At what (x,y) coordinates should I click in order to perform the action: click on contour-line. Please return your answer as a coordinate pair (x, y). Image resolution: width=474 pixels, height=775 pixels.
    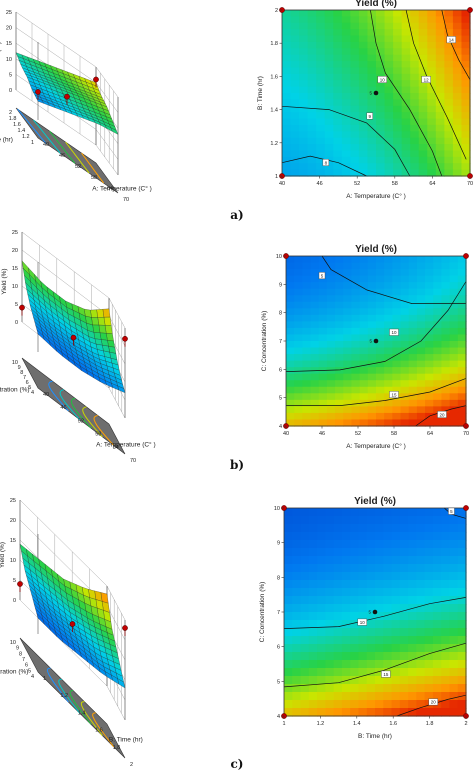
    Looking at the image, I should click on (375, 665).